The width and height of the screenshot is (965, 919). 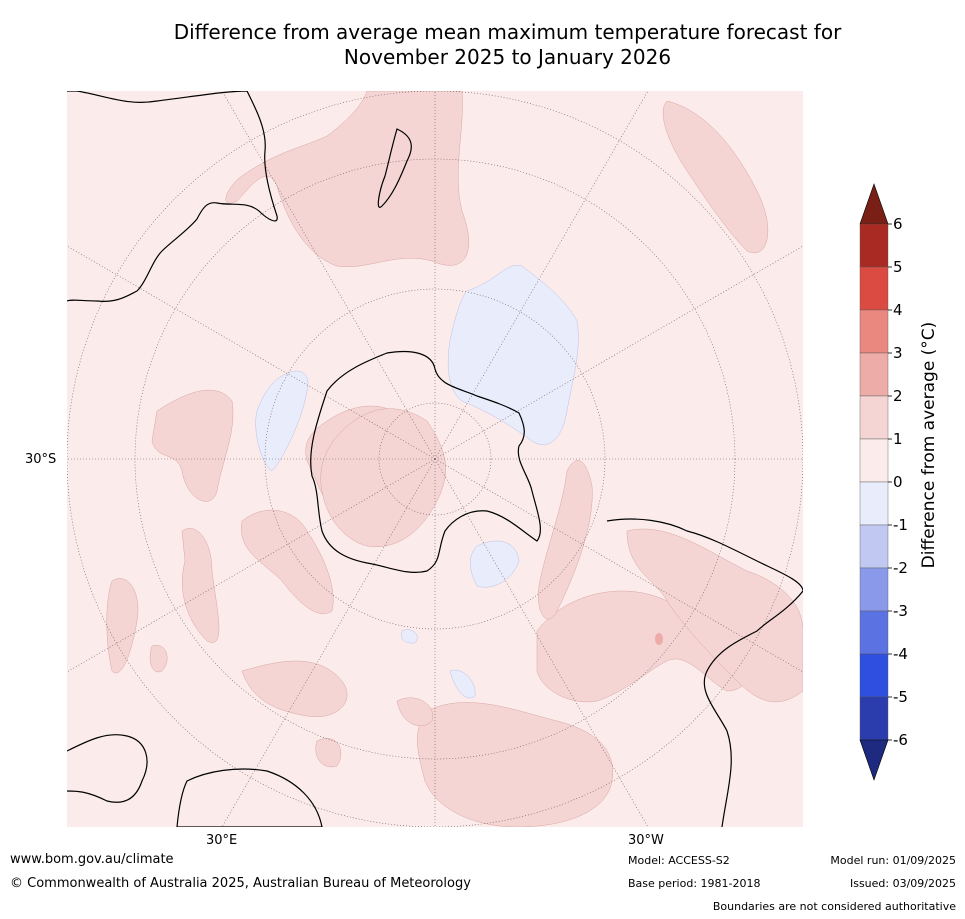 I want to click on website-link: www.bom.gov.au/climate, so click(x=92, y=859).